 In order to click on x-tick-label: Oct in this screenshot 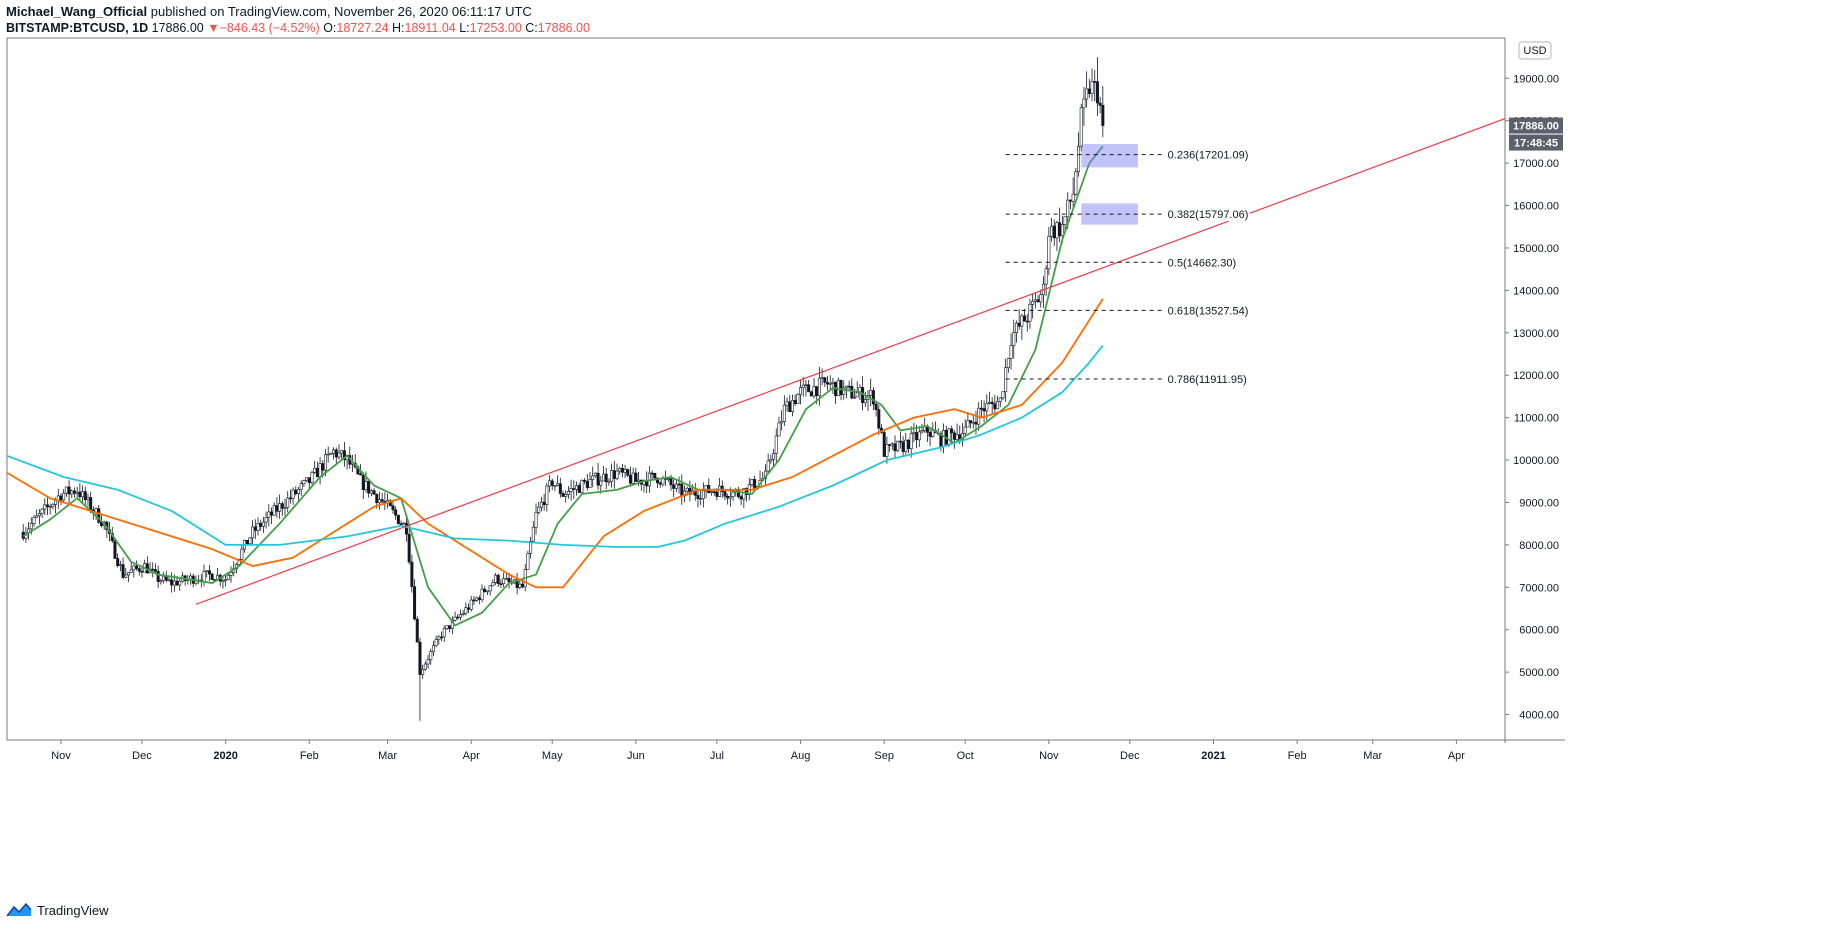, I will do `click(965, 756)`.